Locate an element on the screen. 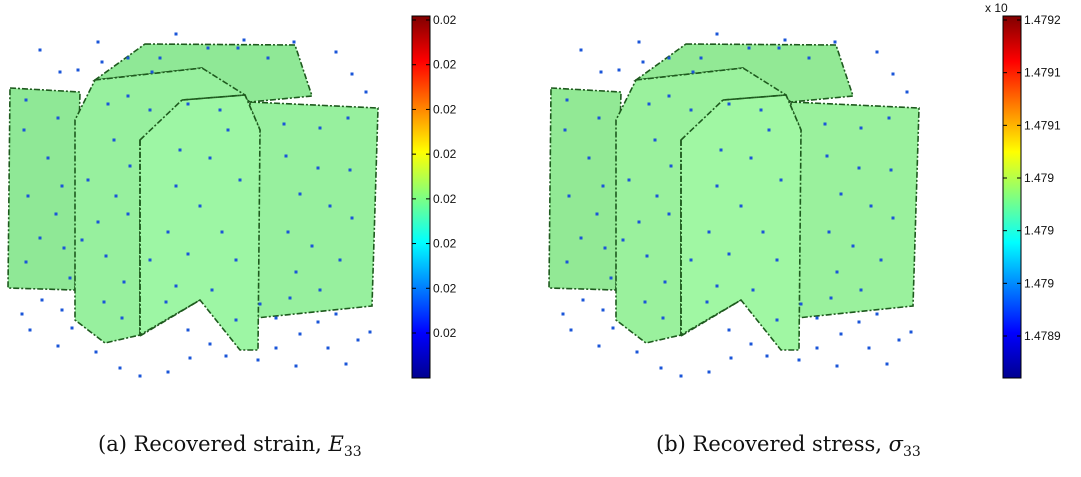  face-right is located at coordinates (314, 210).